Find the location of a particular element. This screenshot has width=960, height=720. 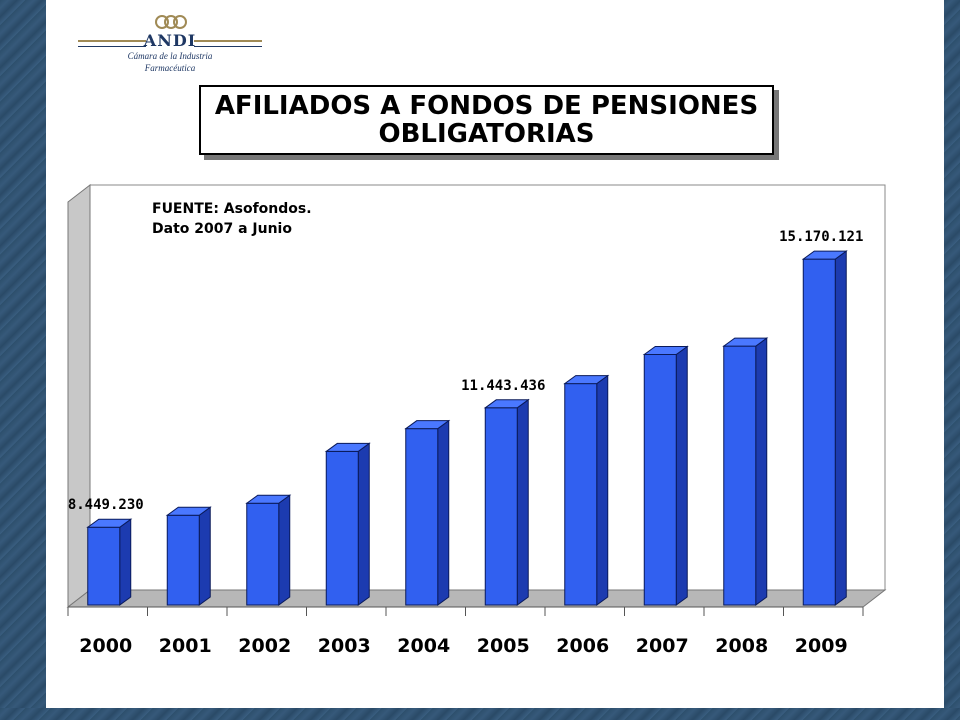

data-label-2009: 15.170.121 is located at coordinates (821, 237).